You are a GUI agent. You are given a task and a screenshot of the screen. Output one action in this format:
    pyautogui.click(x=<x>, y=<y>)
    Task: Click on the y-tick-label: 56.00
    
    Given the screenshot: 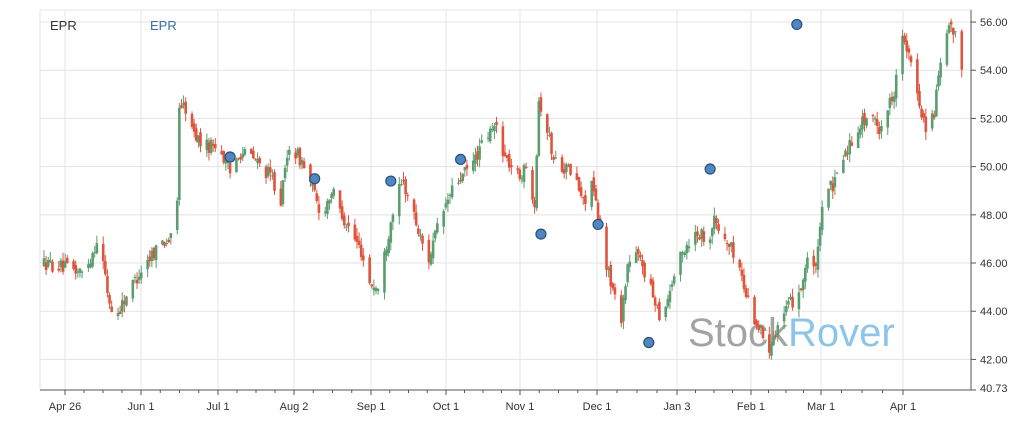 What is the action you would take?
    pyautogui.click(x=994, y=23)
    